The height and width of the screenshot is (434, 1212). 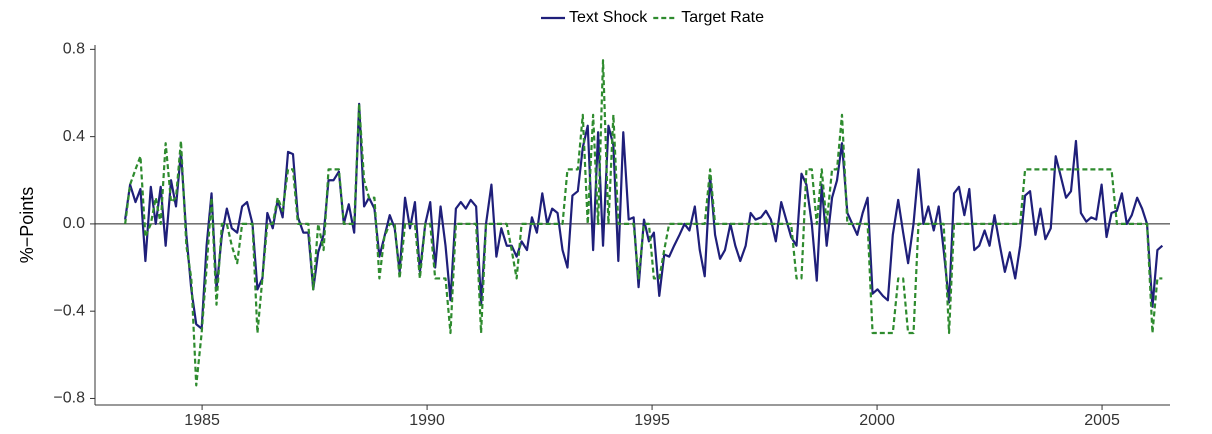 What do you see at coordinates (74, 223) in the screenshot?
I see `y-tick-label: 0.0` at bounding box center [74, 223].